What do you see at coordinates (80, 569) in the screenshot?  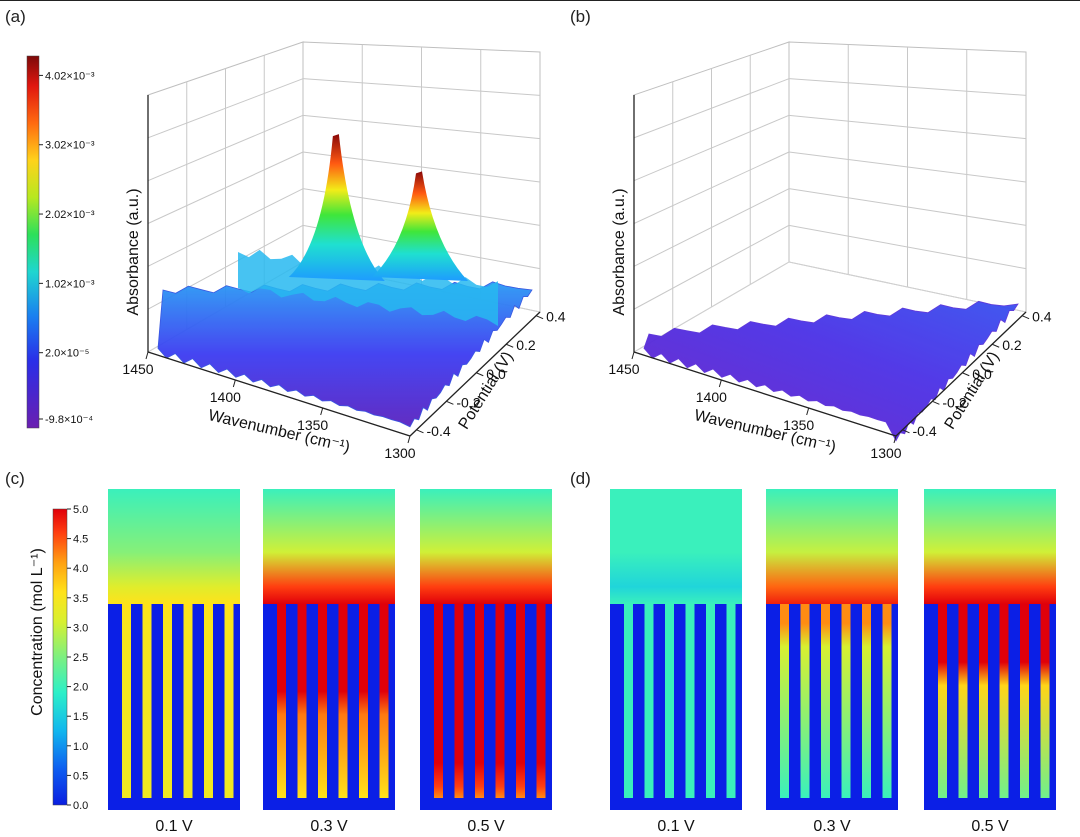 I see `colorbar-c-tick-label: 4.0` at bounding box center [80, 569].